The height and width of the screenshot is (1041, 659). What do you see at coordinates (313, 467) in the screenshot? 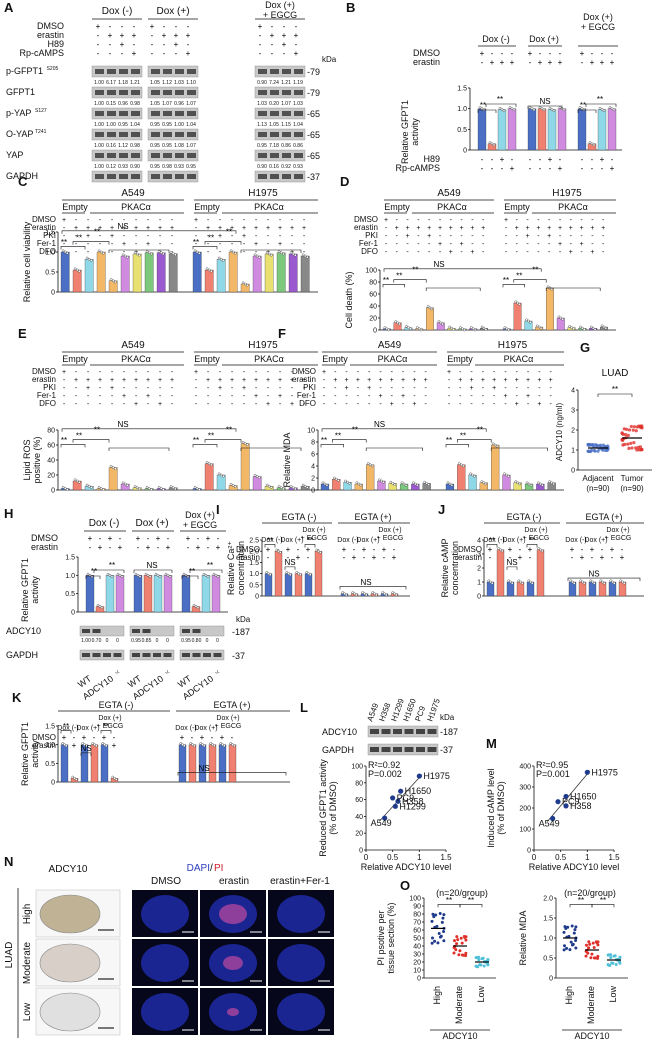
I see `panelF-y-tick-label: 4` at bounding box center [313, 467].